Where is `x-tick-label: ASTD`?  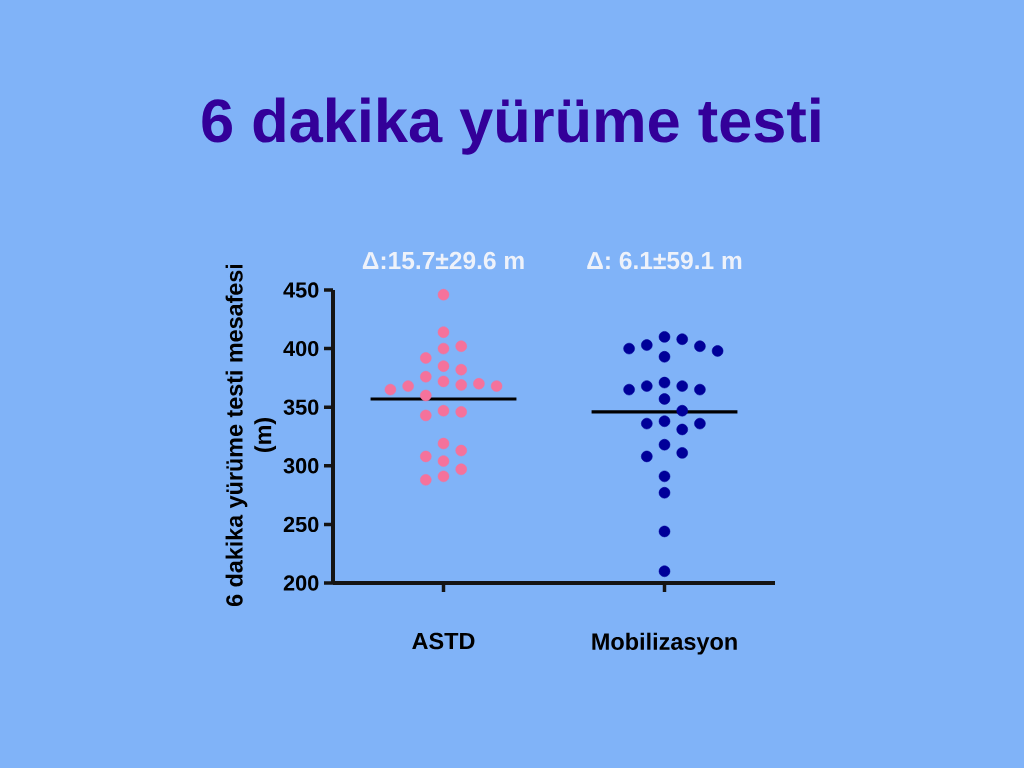
x-tick-label: ASTD is located at coordinates (443, 641).